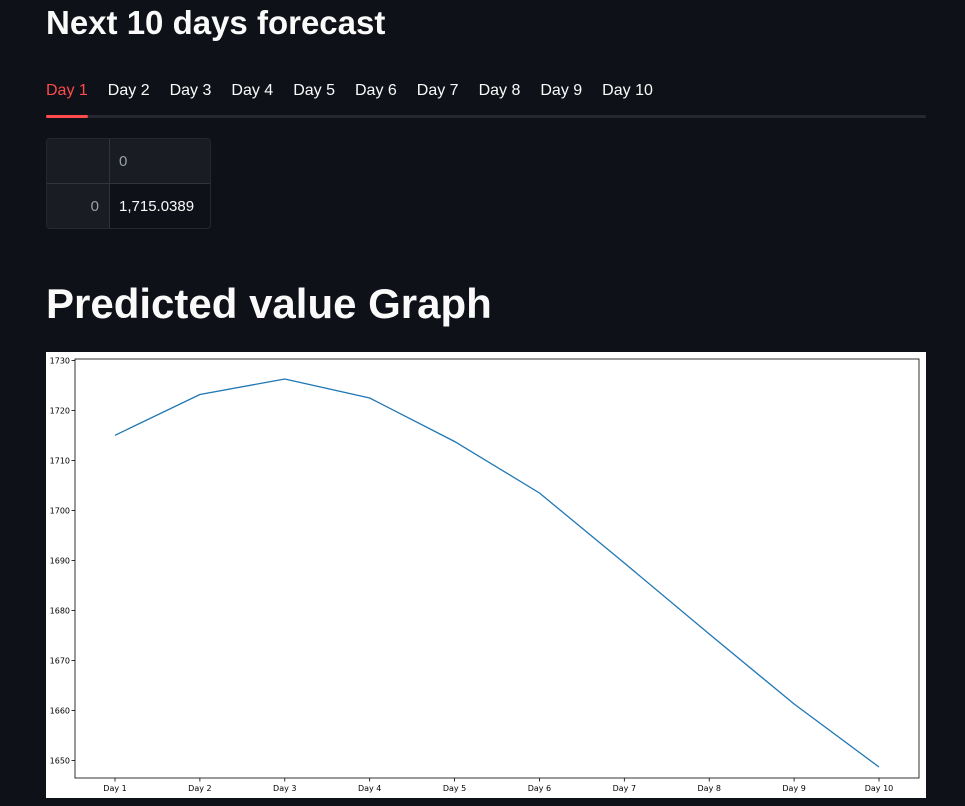 The height and width of the screenshot is (806, 965). I want to click on x-tick-label: Day 7, so click(624, 788).